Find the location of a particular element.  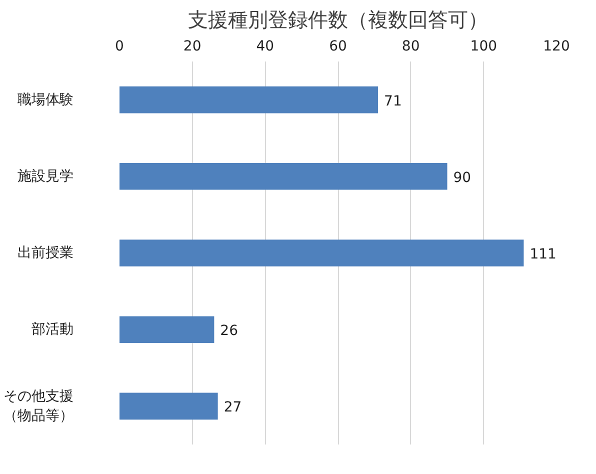

x-tick-label: 80 is located at coordinates (411, 46).